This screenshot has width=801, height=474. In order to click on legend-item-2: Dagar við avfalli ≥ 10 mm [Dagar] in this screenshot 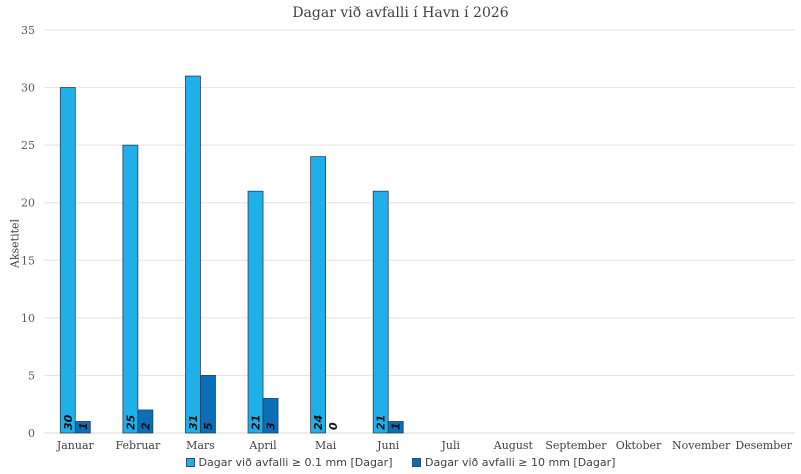, I will do `click(513, 462)`.